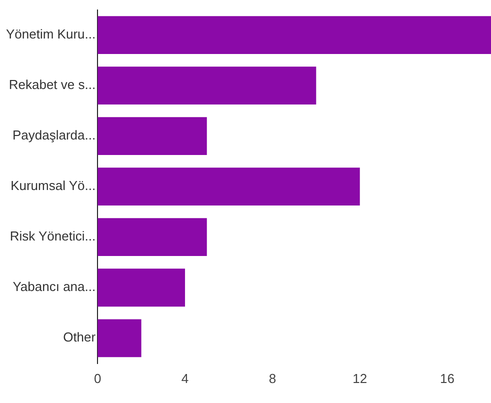  What do you see at coordinates (98, 378) in the screenshot?
I see `x-tick-label: 0` at bounding box center [98, 378].